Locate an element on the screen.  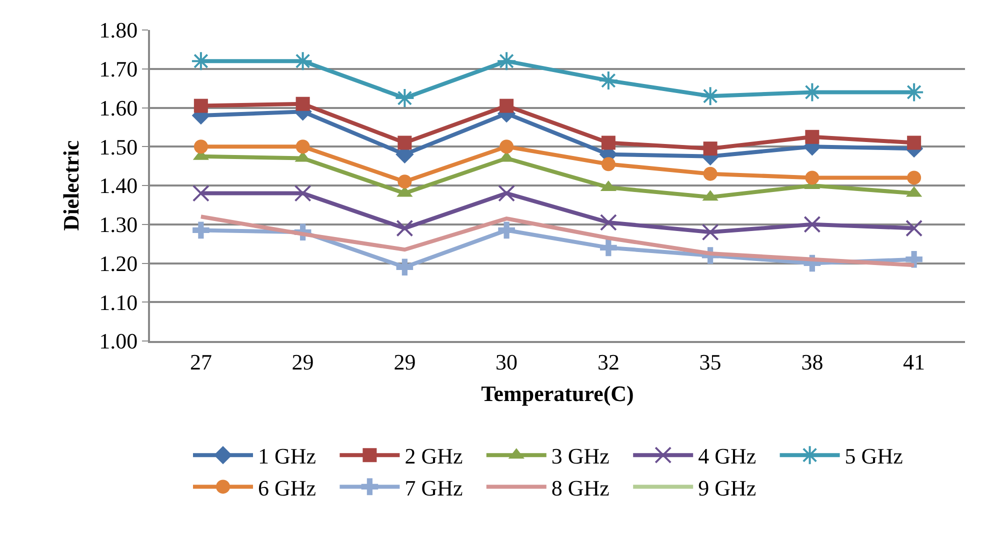
y-tick-label: 1.10 is located at coordinates (118, 302).